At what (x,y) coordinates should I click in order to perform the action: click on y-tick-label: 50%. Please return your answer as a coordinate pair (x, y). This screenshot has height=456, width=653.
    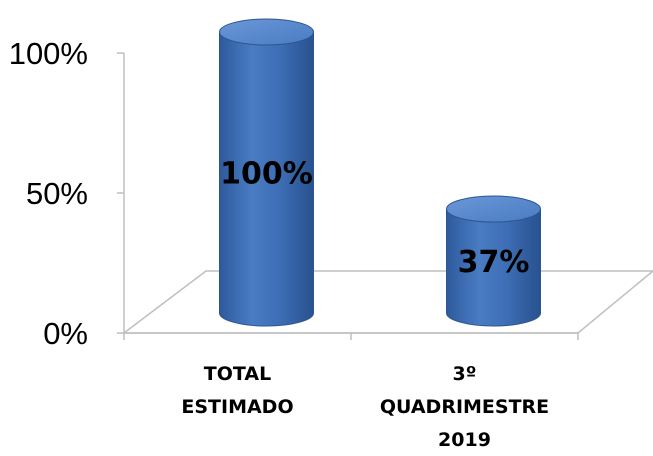
    Looking at the image, I should click on (57, 193).